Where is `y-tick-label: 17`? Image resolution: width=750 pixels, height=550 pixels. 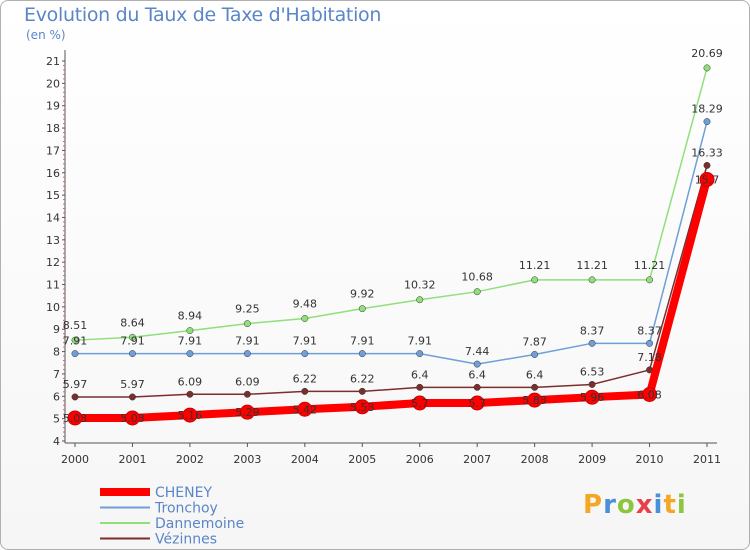
y-tick-label: 17 is located at coordinates (53, 150).